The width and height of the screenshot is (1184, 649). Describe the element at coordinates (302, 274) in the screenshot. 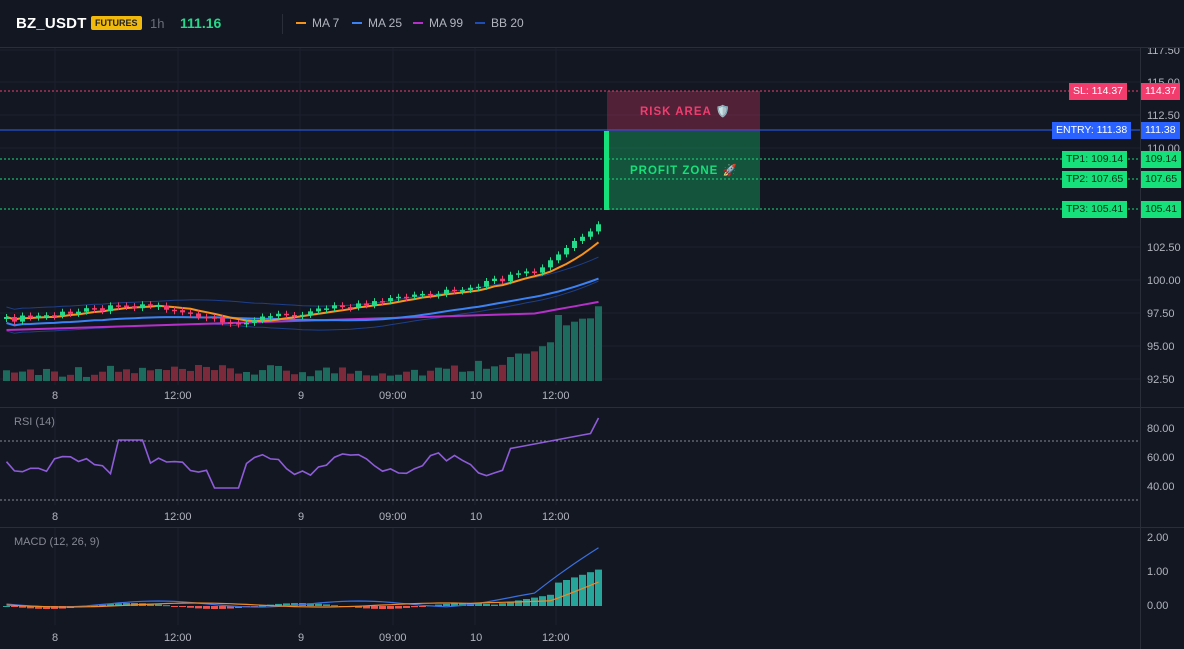

I see `candlesticks` at that location.